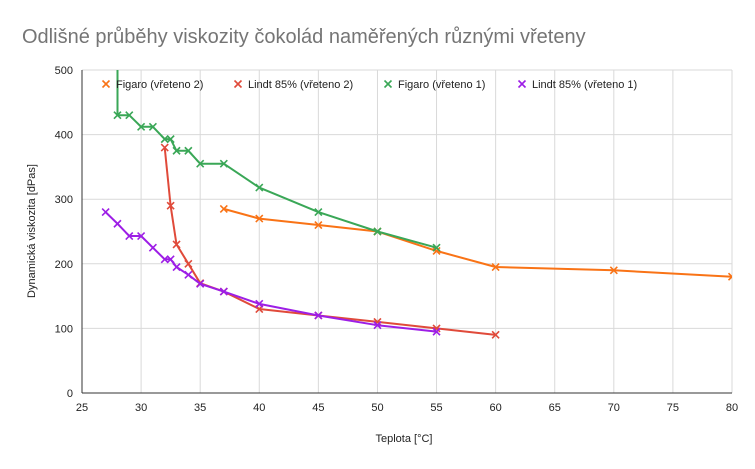 Image resolution: width=755 pixels, height=469 pixels. Describe the element at coordinates (200, 408) in the screenshot. I see `x-tick-label: 35` at that location.